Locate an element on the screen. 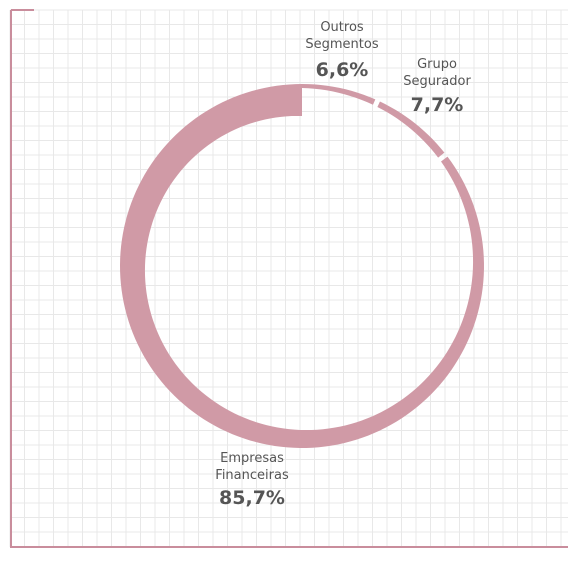  slice-value-label: 6,6% is located at coordinates (342, 70).